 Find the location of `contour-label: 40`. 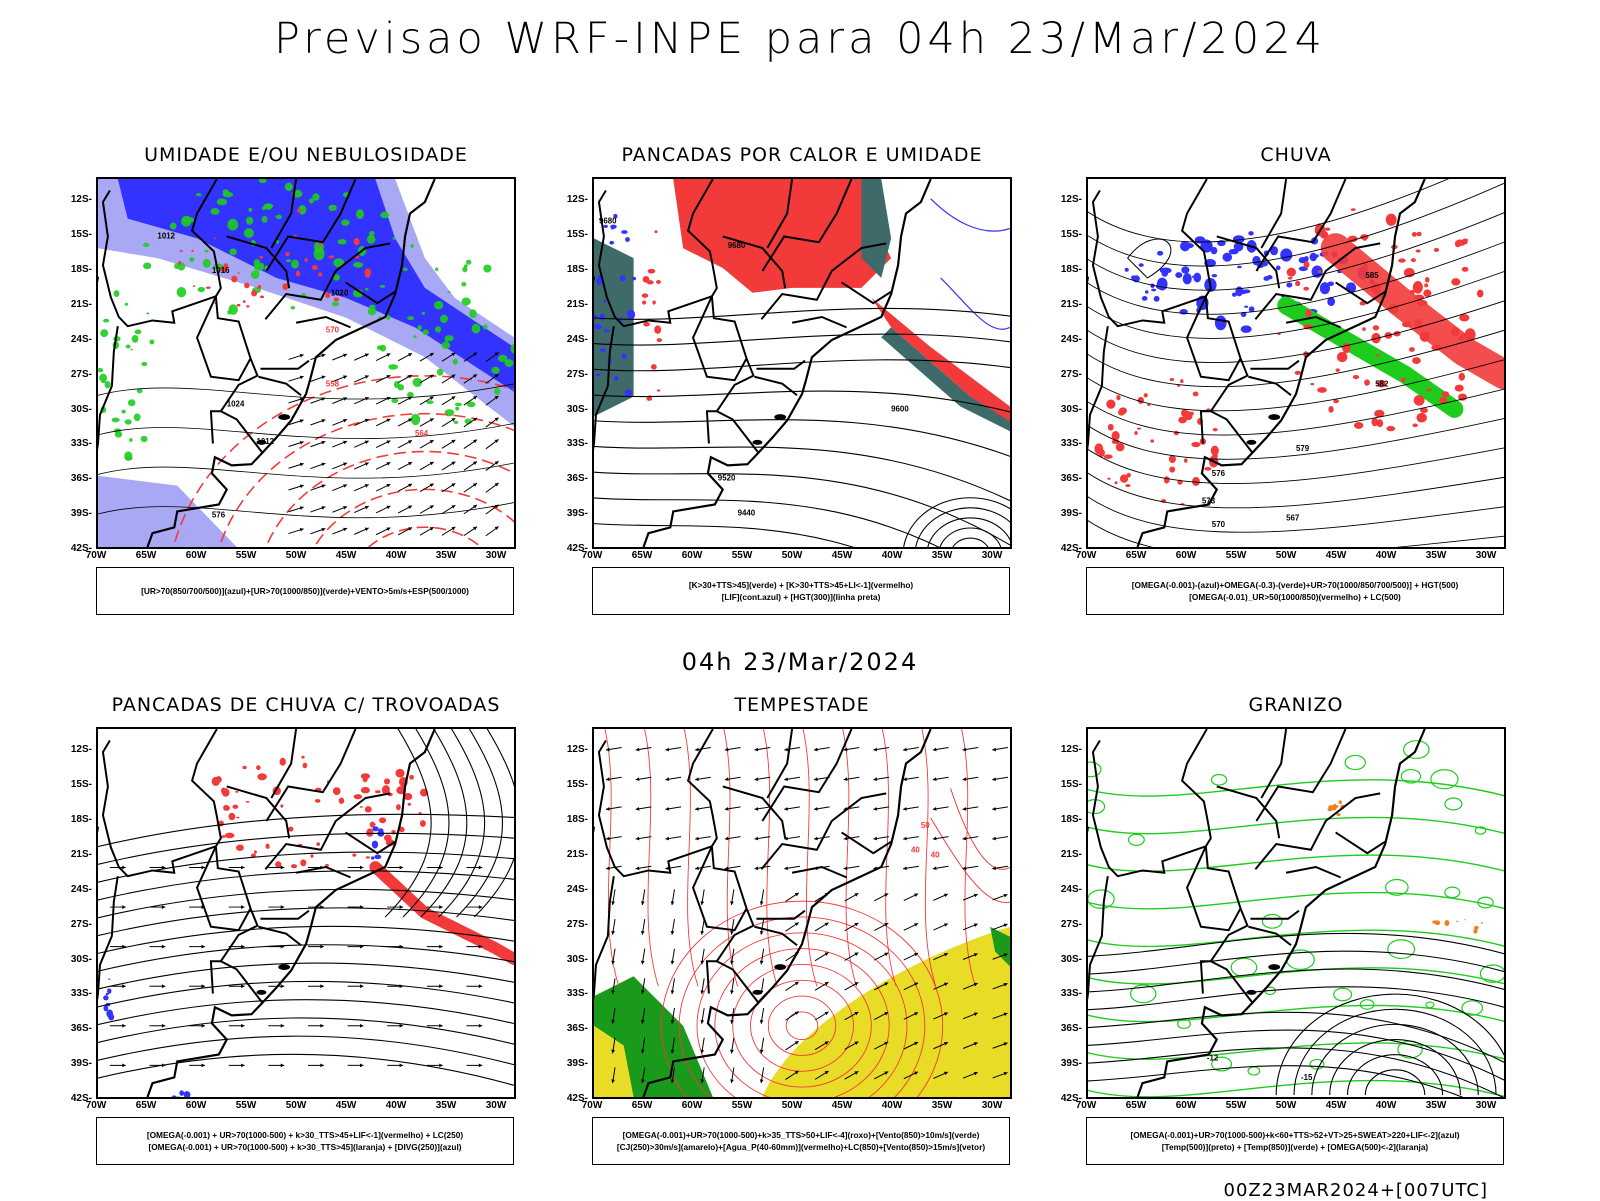

contour-label: 40 is located at coordinates (935, 855).